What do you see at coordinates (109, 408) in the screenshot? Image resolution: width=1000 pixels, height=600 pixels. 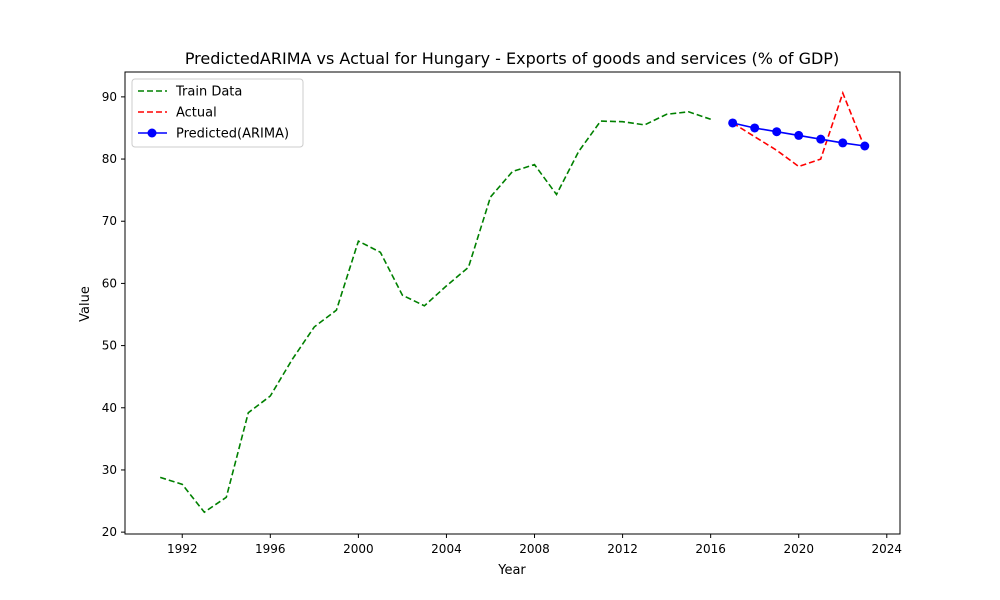 I see `y-tick-label: 40` at bounding box center [109, 408].